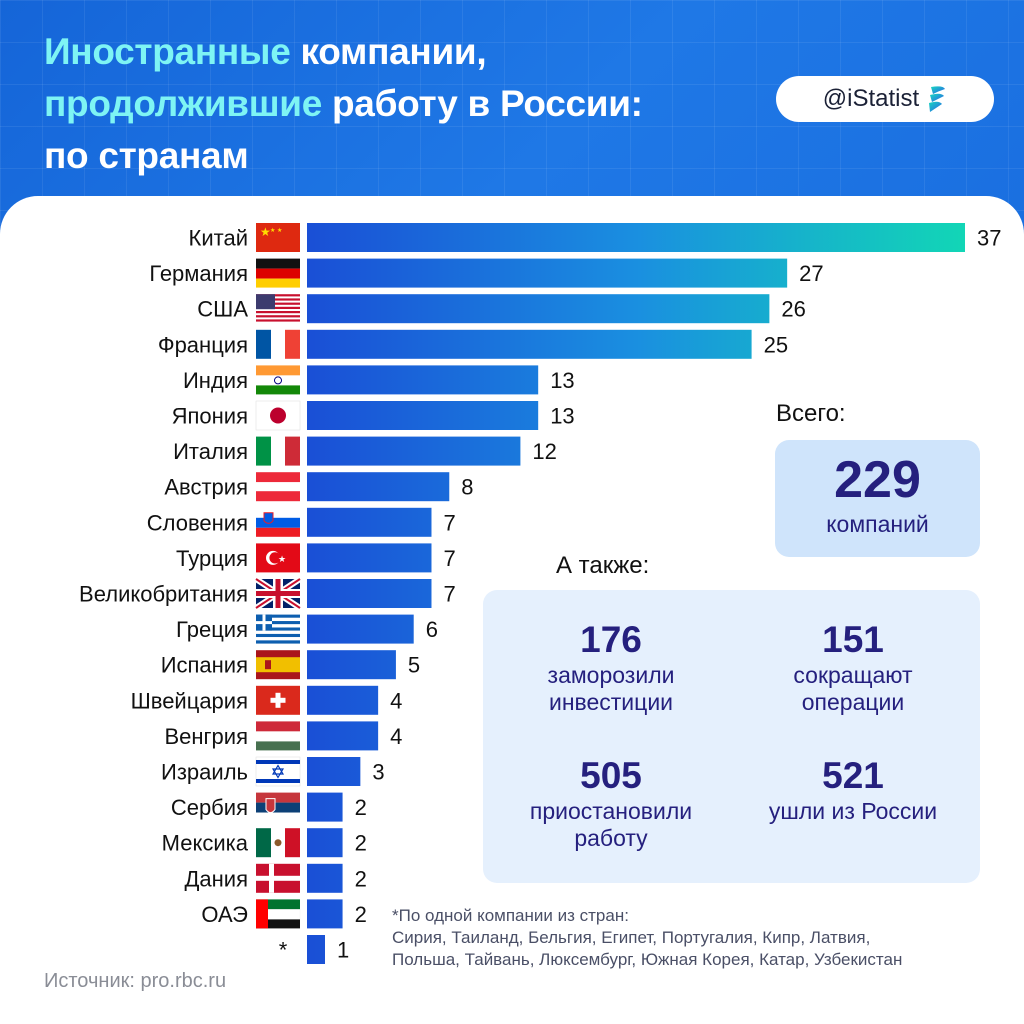 The image size is (1024, 1024). I want to click on value-label: 6, so click(432, 629).